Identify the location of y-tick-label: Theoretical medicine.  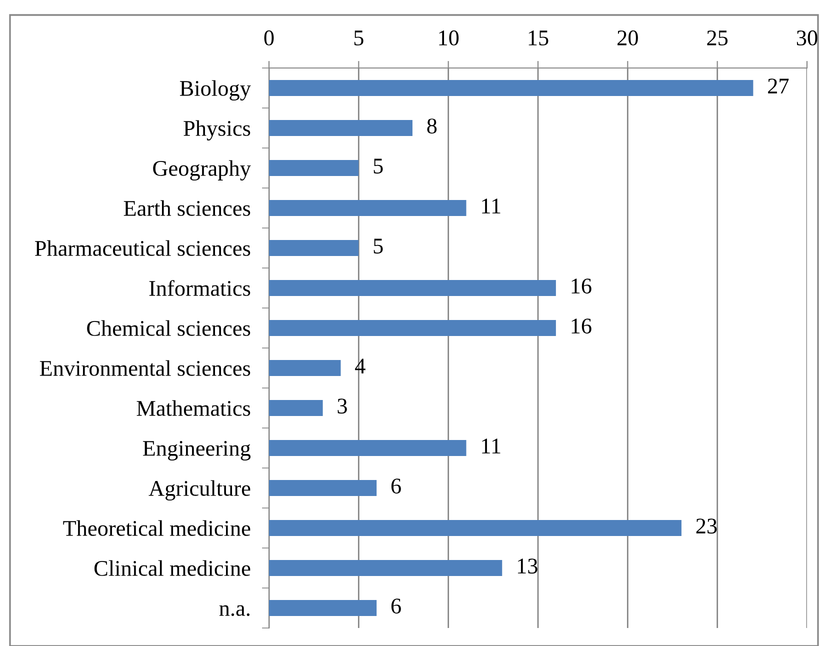
(156, 528).